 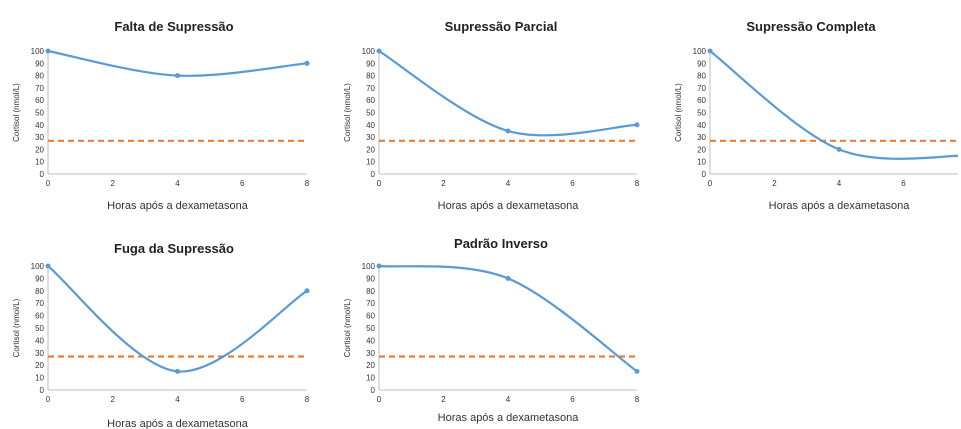 What do you see at coordinates (173, 26) in the screenshot?
I see `chart-title: Falta de Supressão` at bounding box center [173, 26].